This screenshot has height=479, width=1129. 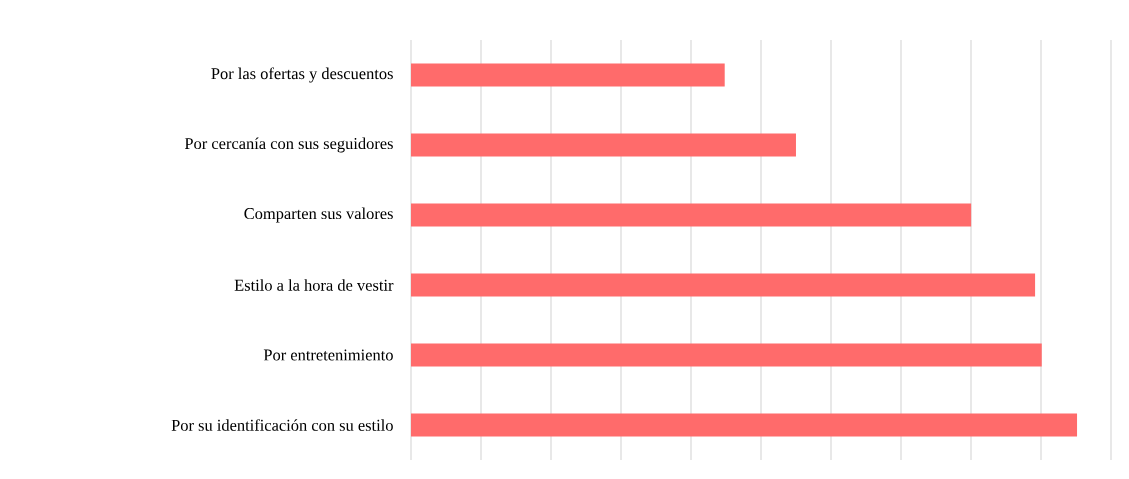 I want to click on y-tick-label: Por las ofertas y descuentos, so click(x=302, y=75).